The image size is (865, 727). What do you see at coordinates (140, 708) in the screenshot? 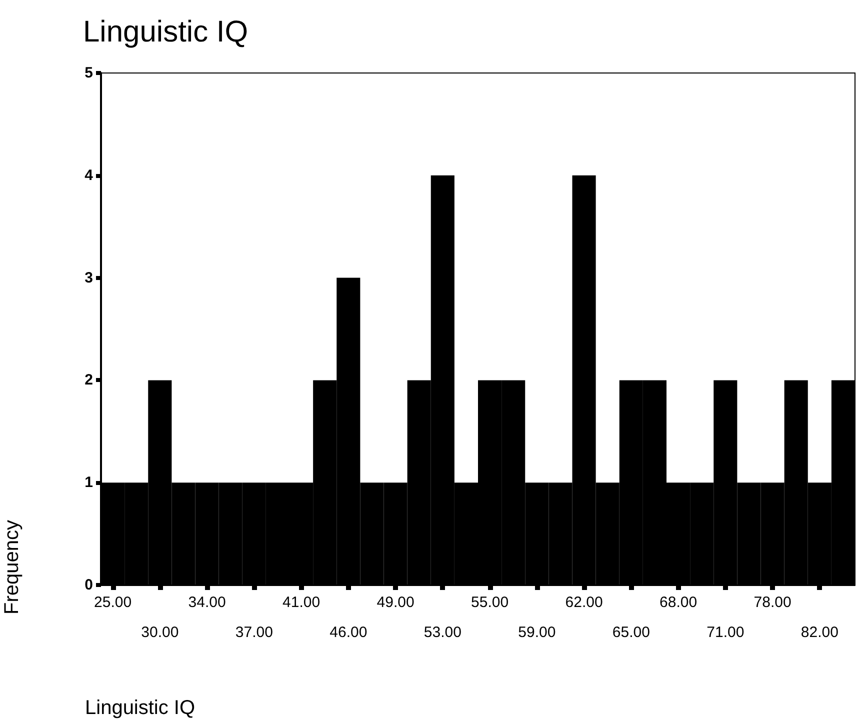
I see `x-axis-title: Linguistic IQ` at bounding box center [140, 708].